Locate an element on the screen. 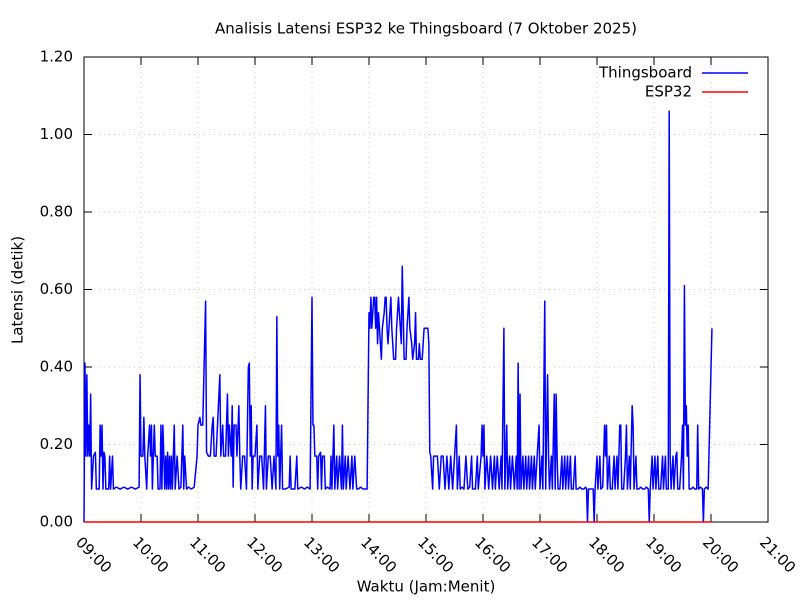 This screenshot has height=600, width=800. x-tick-label: 13:00 is located at coordinates (321, 554).